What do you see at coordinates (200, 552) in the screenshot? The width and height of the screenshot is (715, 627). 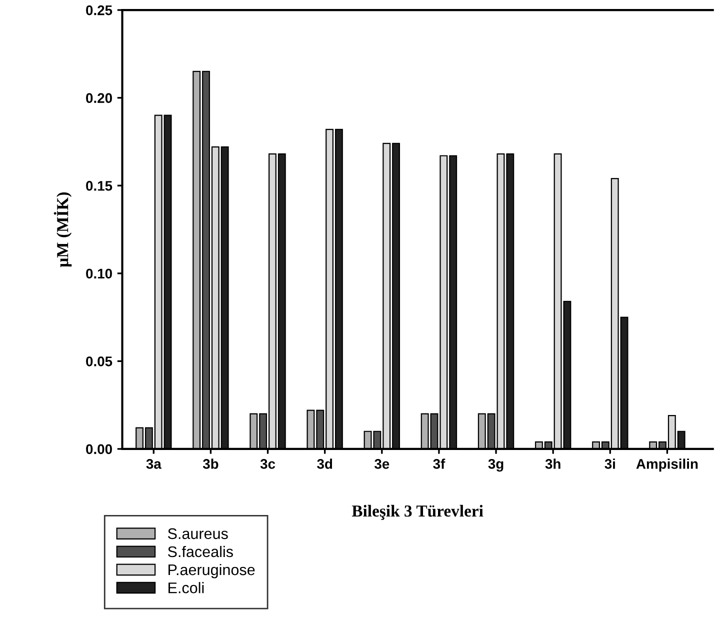 I see `legend-label: S.facealis` at bounding box center [200, 552].